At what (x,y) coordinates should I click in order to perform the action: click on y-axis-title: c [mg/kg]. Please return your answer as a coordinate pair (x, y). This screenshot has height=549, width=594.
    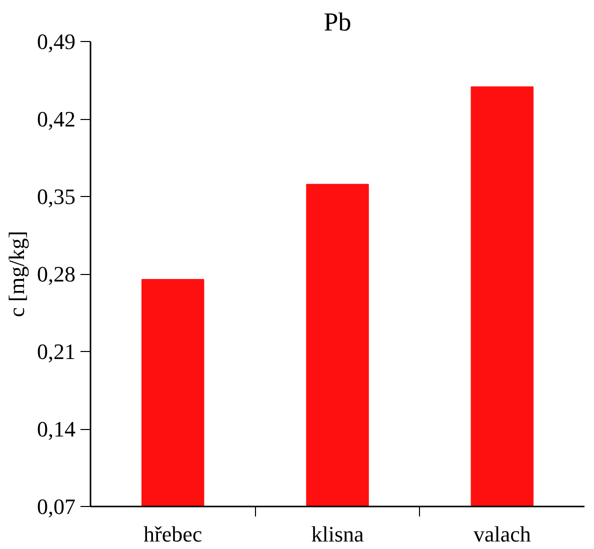
    Looking at the image, I should click on (16, 274).